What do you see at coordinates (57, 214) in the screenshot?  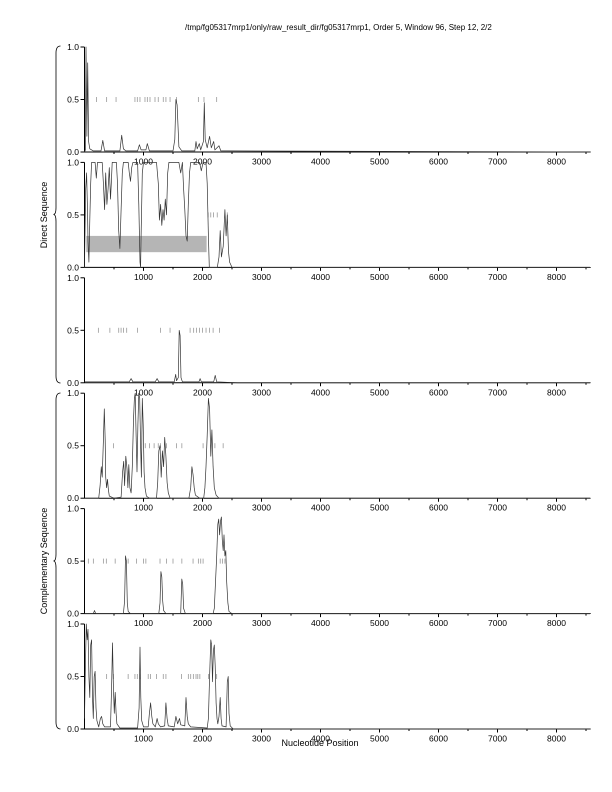 I see `direct-sequence-brace` at bounding box center [57, 214].